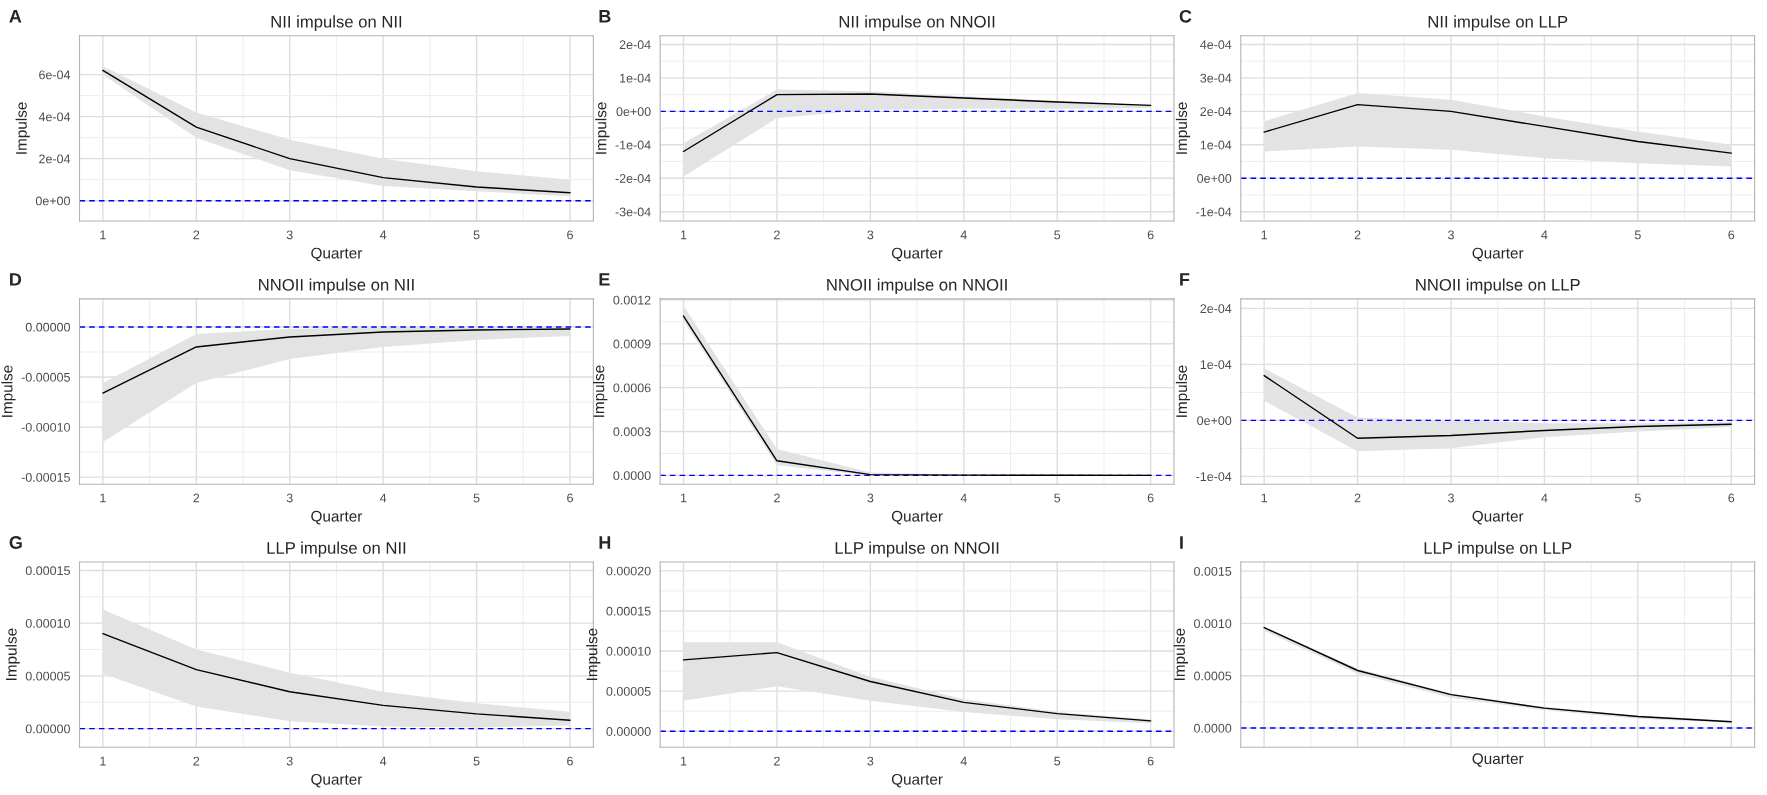  I want to click on text: H, so click(605, 542).